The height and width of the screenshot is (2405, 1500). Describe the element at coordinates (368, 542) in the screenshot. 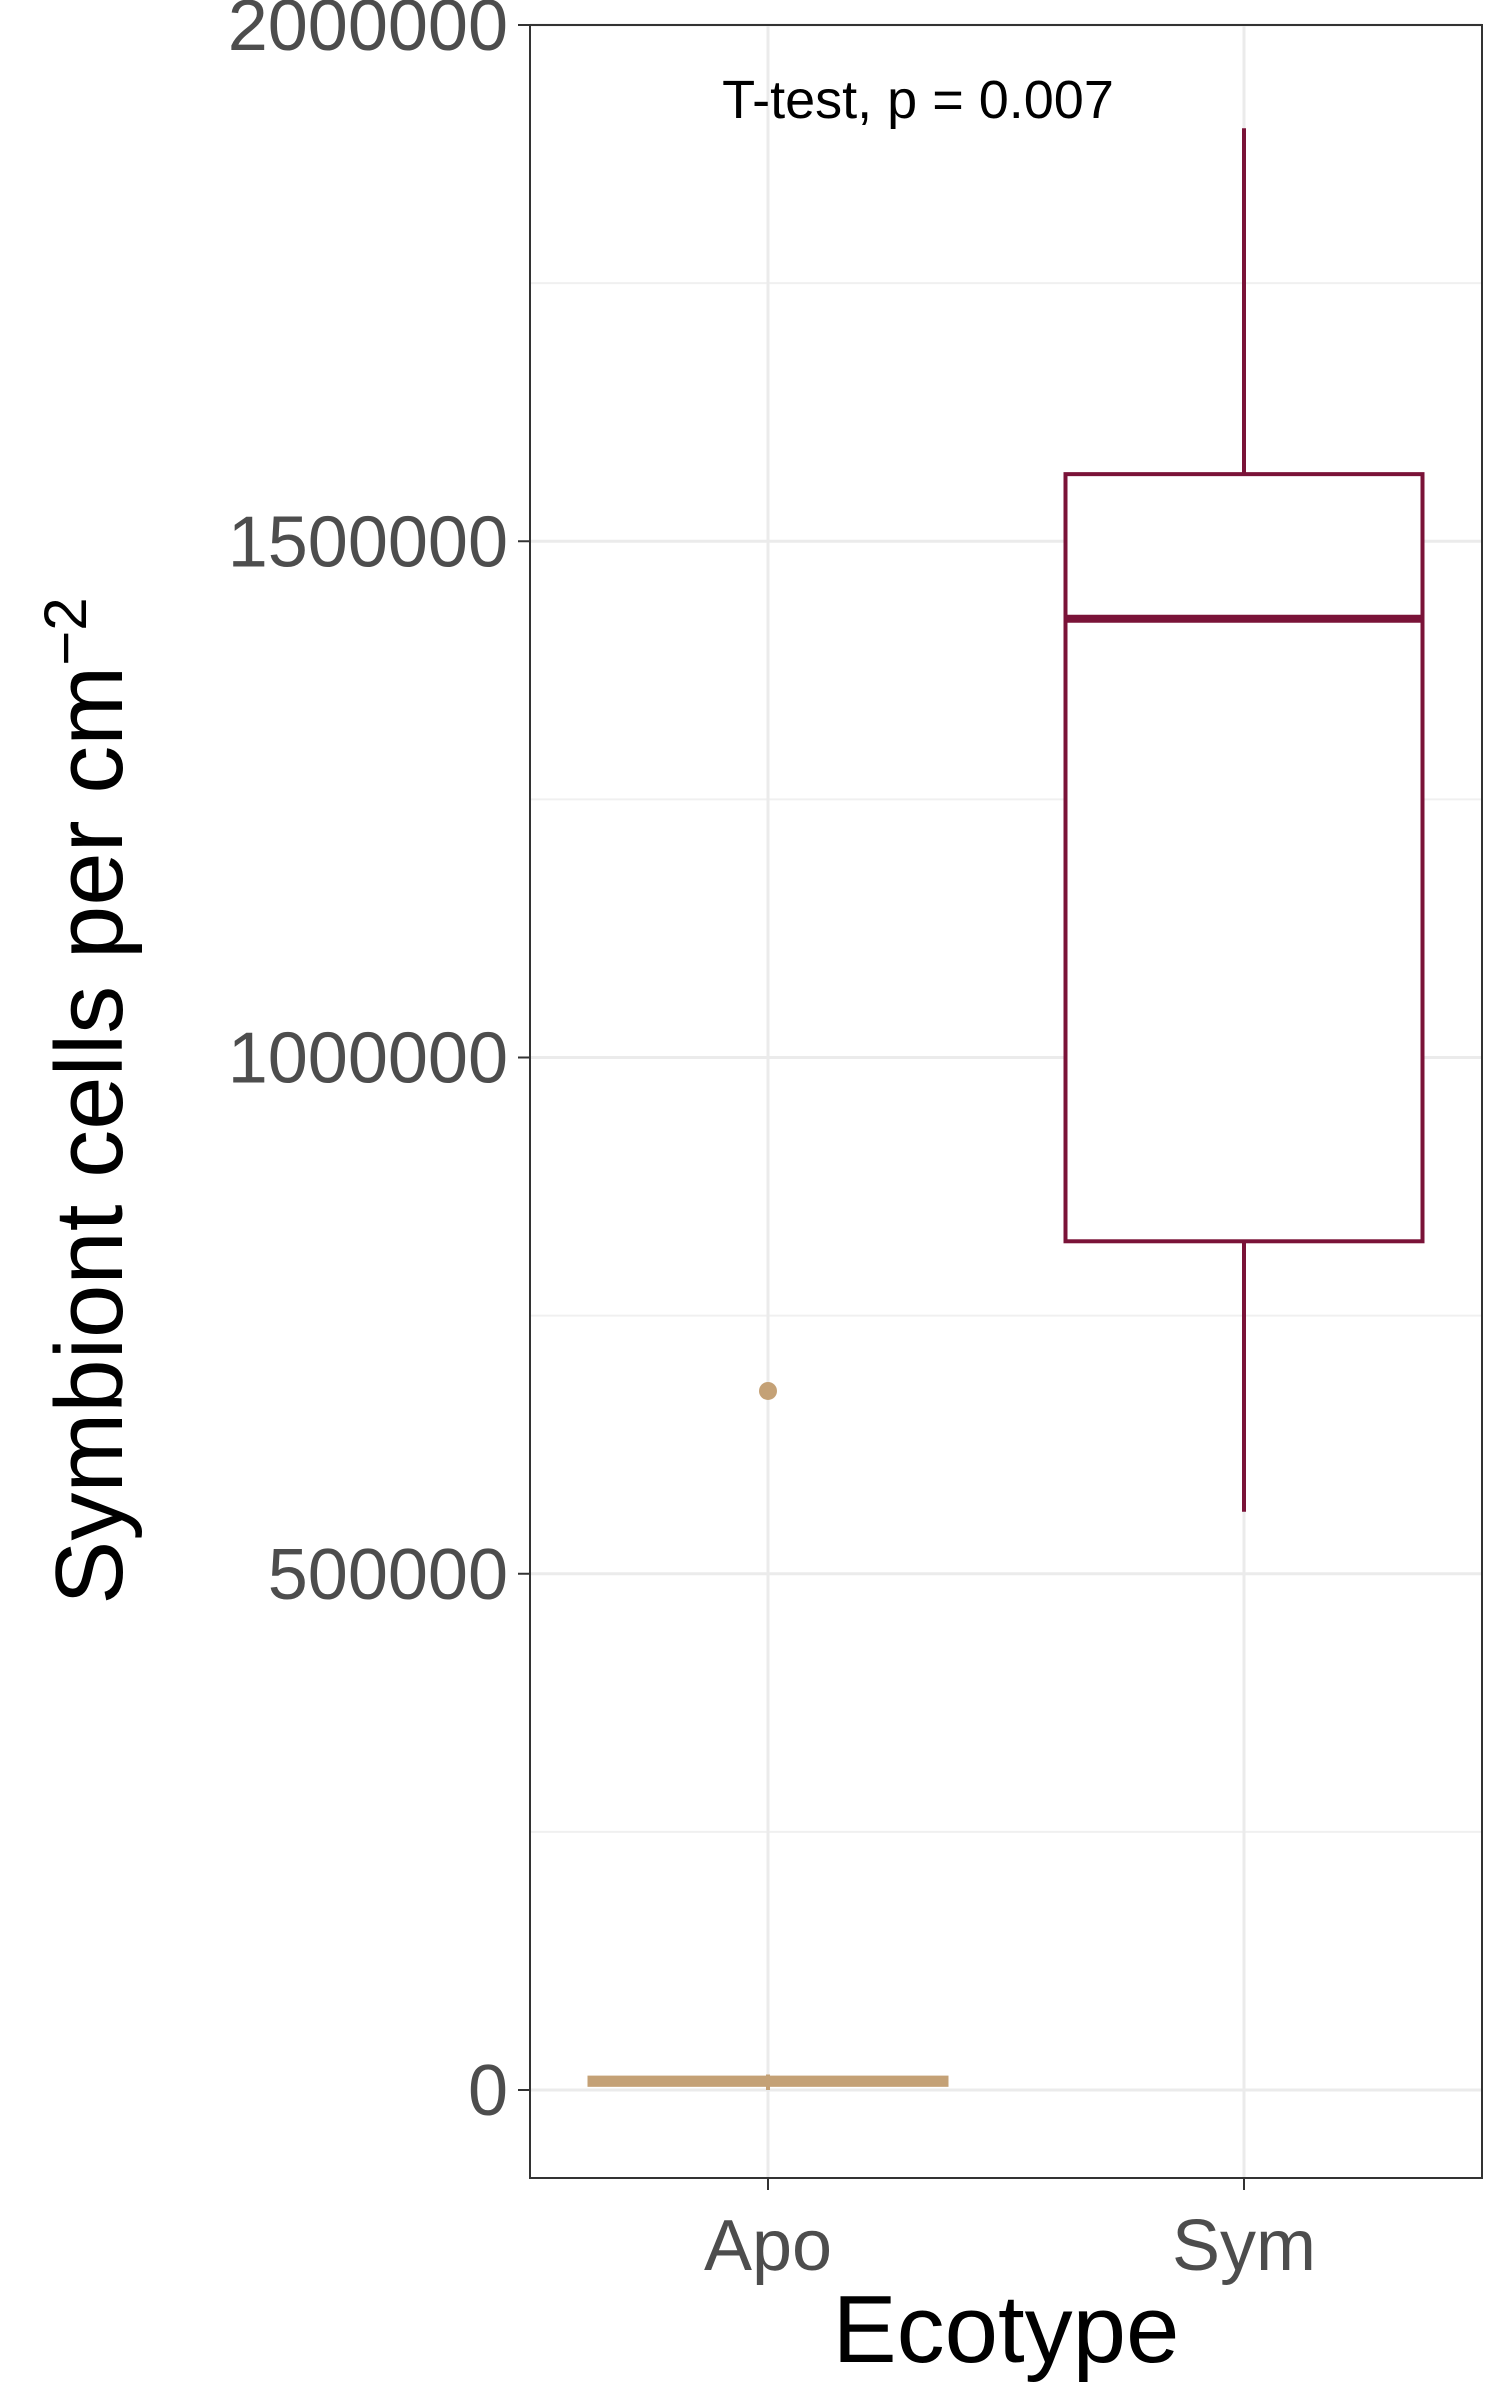

I see `y-tick-label: 1500000` at that location.